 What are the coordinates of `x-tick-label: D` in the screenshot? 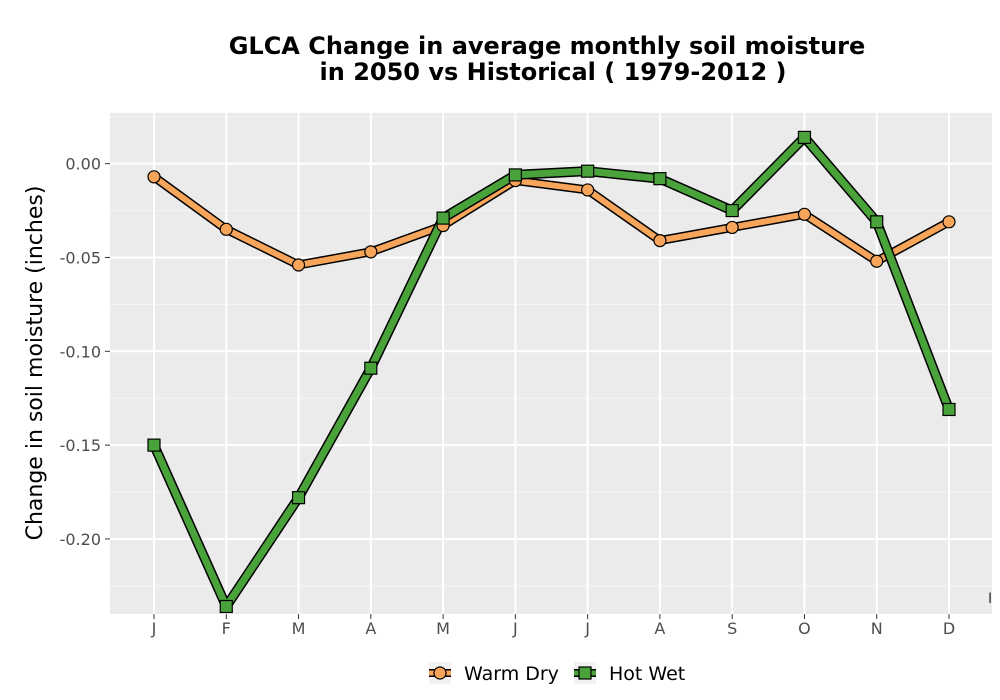 It's located at (949, 628).